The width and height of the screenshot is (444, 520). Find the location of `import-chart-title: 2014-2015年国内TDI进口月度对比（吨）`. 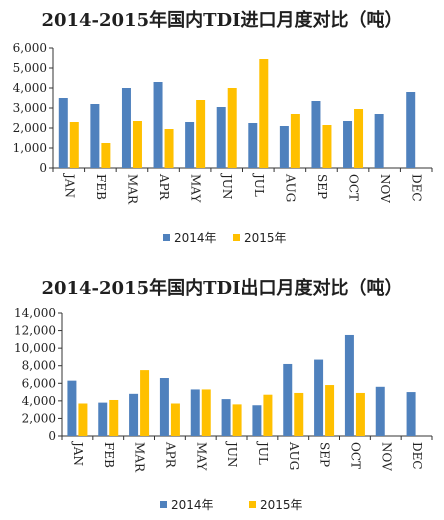

import-chart-title: 2014-2015年国内TDI进口月度对比（吨） is located at coordinates (222, 20).